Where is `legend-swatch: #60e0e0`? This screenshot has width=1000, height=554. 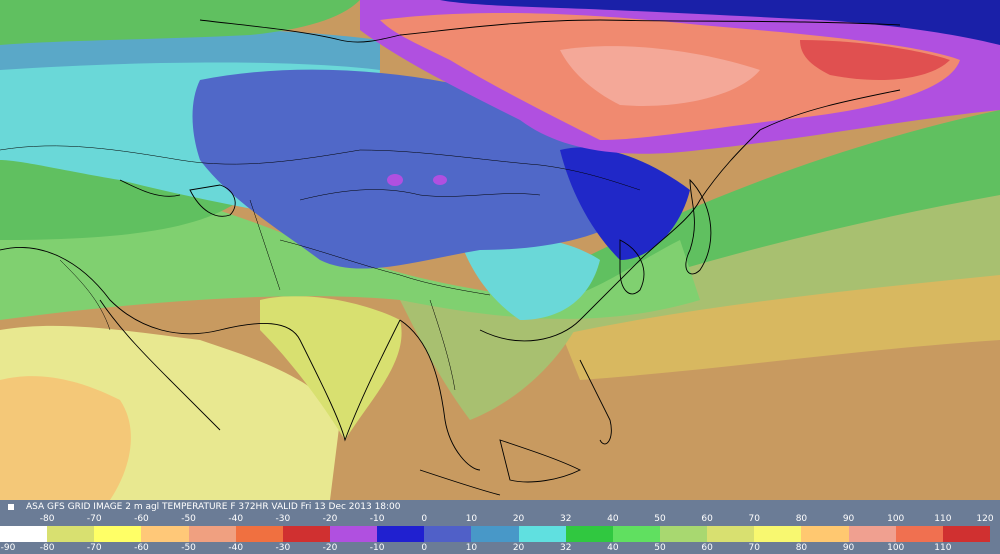 legend-swatch: #60e0e0 is located at coordinates (542, 534).